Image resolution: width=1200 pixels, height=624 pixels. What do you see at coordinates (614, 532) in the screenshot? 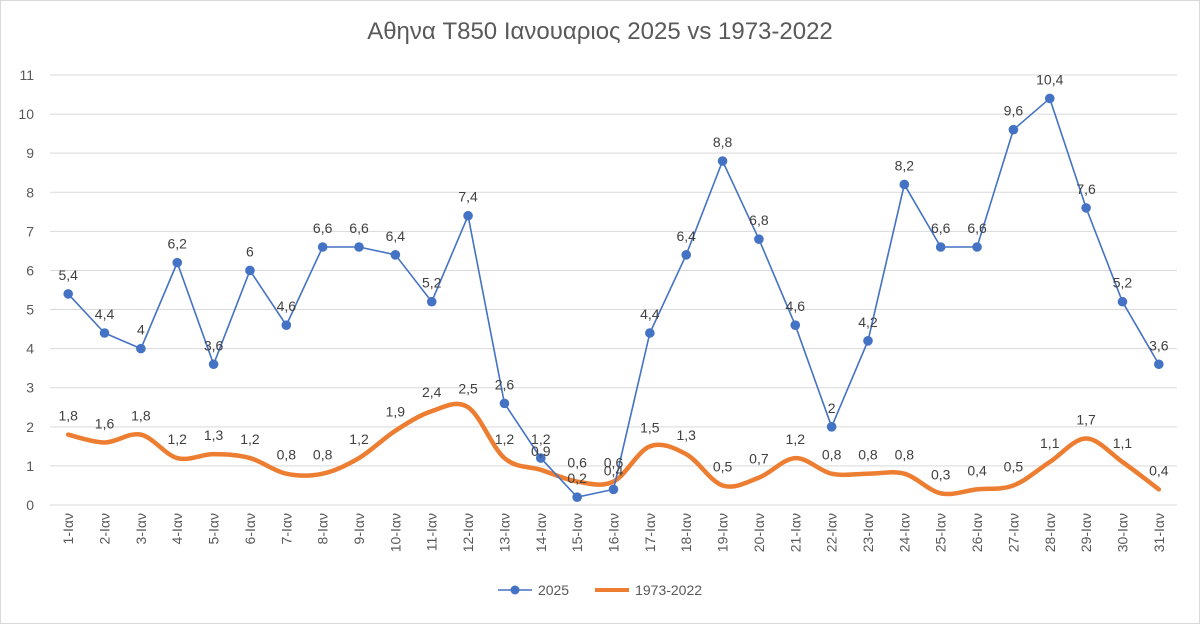
I see `x-tick-label: 16-Ιαν` at bounding box center [614, 532].